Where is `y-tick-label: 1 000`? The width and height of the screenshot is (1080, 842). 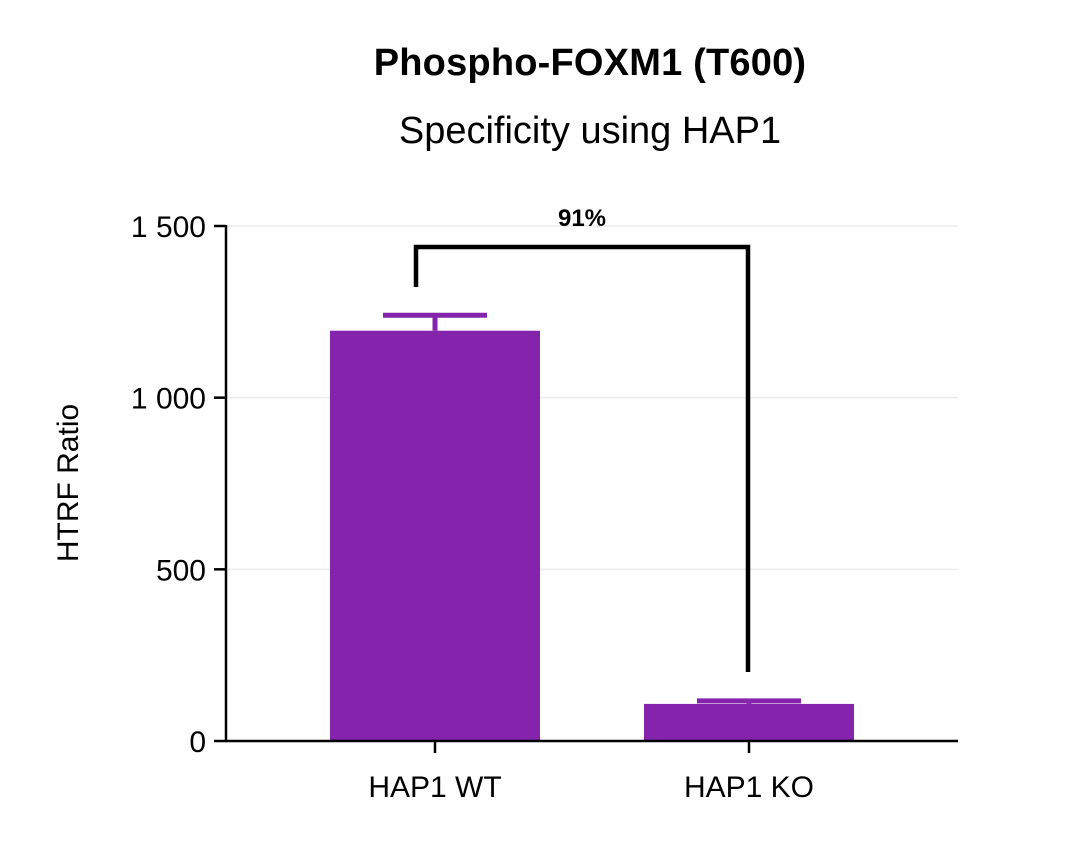 y-tick-label: 1 000 is located at coordinates (168, 399).